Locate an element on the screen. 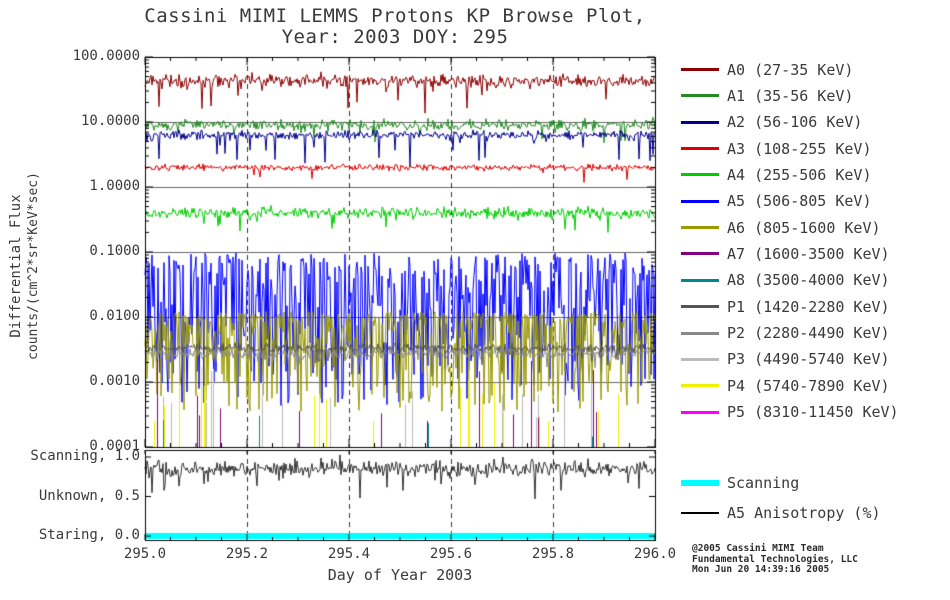 Image resolution: width=950 pixels, height=600 pixels. x-tick-label: 295.0 is located at coordinates (145, 554).